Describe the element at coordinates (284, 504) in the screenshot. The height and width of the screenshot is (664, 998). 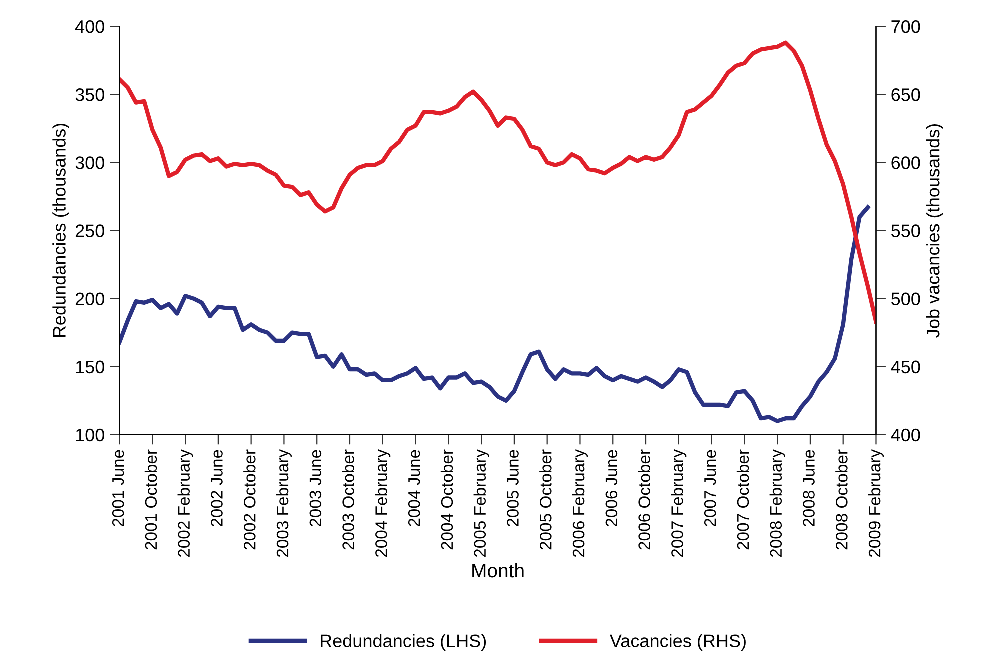
I see `x-tick-label: 2003 February` at that location.